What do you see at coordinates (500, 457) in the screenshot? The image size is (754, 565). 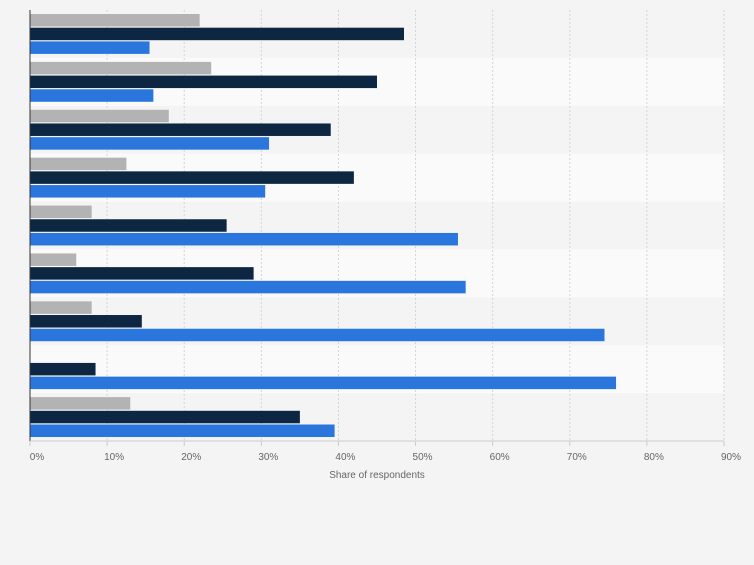 I see `x-tick-label: 60%` at bounding box center [500, 457].